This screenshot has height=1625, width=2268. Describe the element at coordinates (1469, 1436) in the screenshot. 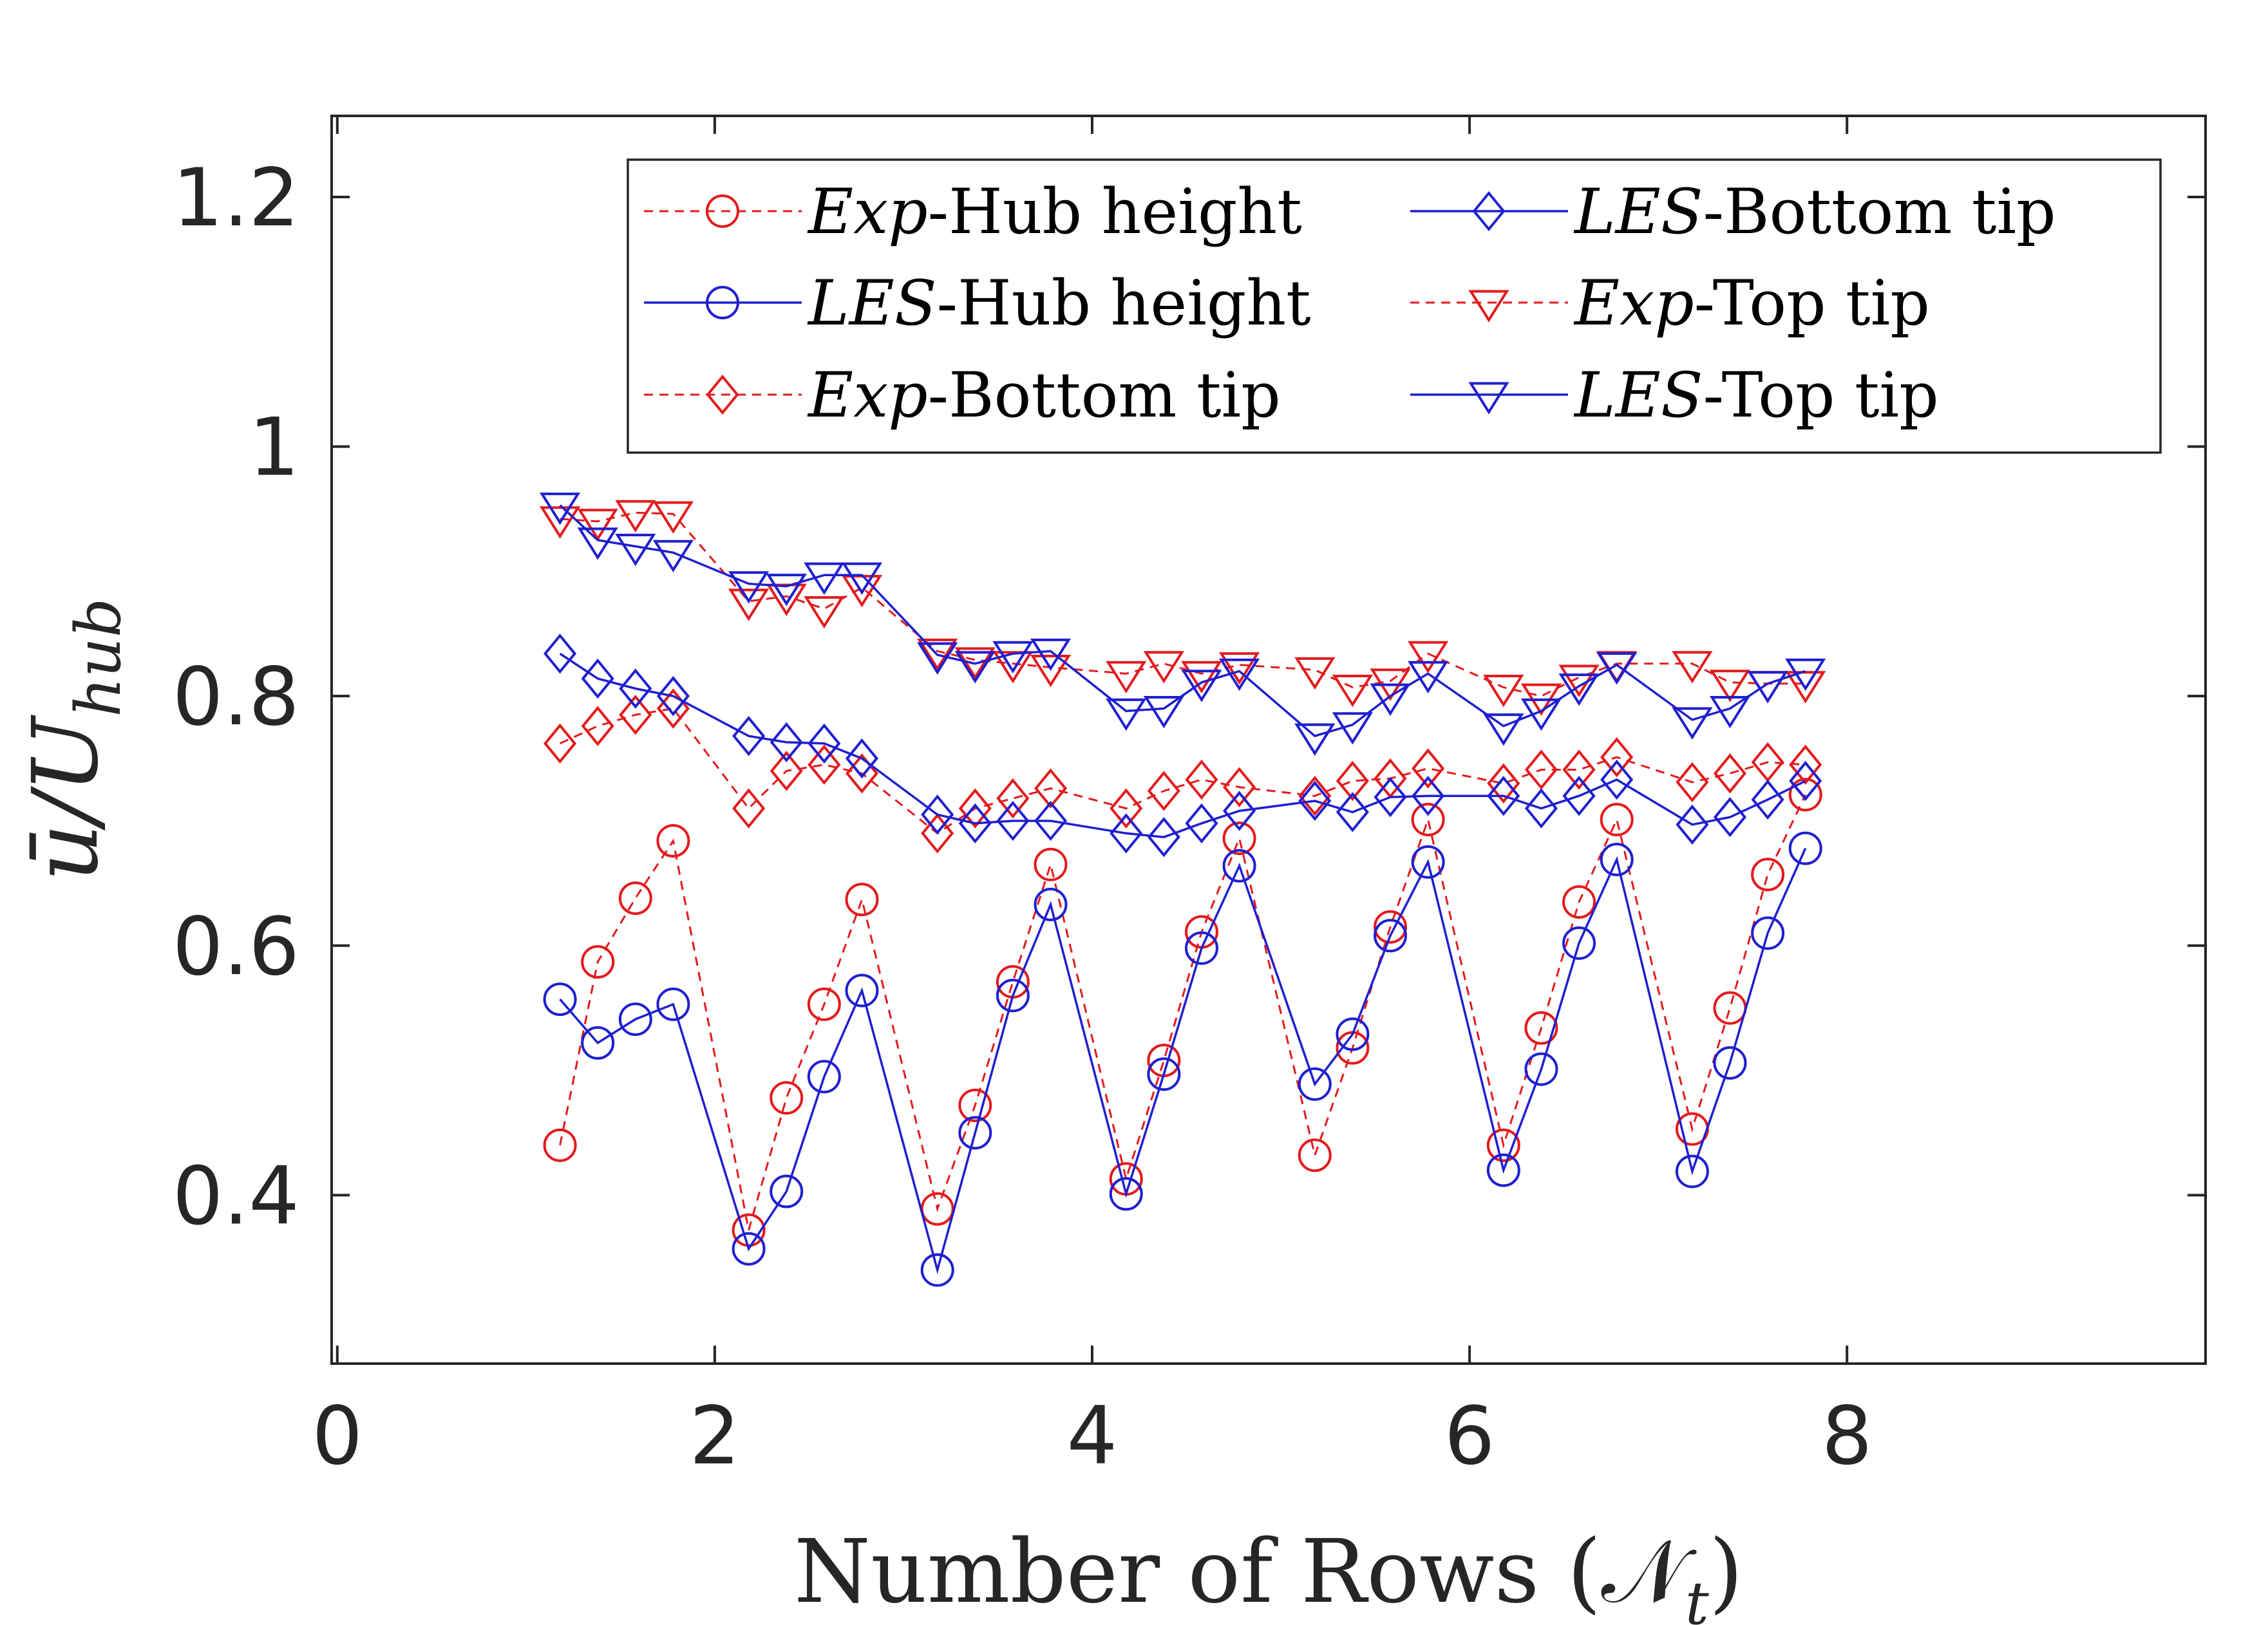

I see `x-tick-label: 6` at that location.